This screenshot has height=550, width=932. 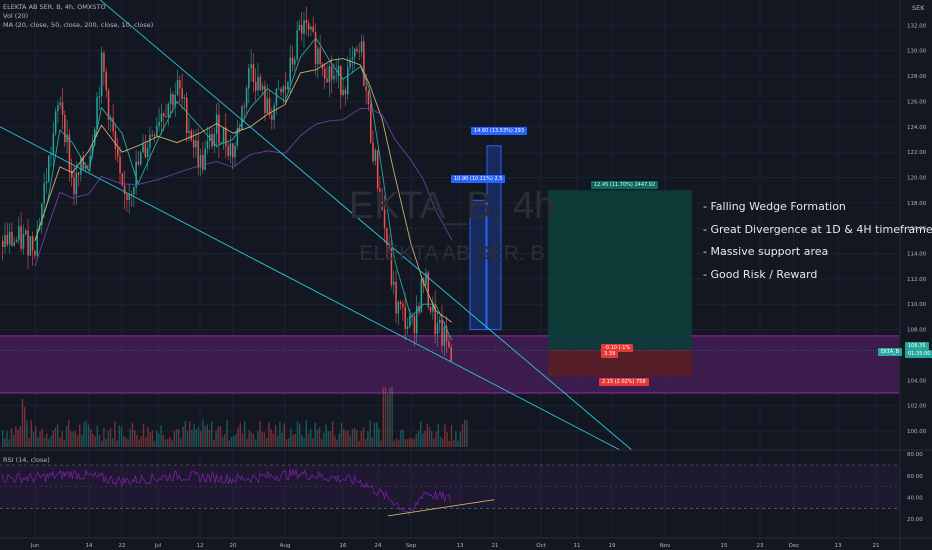 What do you see at coordinates (817, 229) in the screenshot?
I see `note-item: - Great Divergence at 1D & 4H timeframe` at bounding box center [817, 229].